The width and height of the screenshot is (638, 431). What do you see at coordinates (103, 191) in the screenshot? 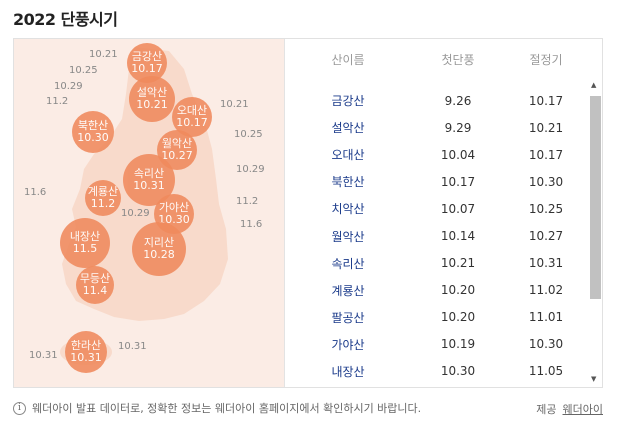
I see `bubble-name: 계룡산` at bounding box center [103, 191].